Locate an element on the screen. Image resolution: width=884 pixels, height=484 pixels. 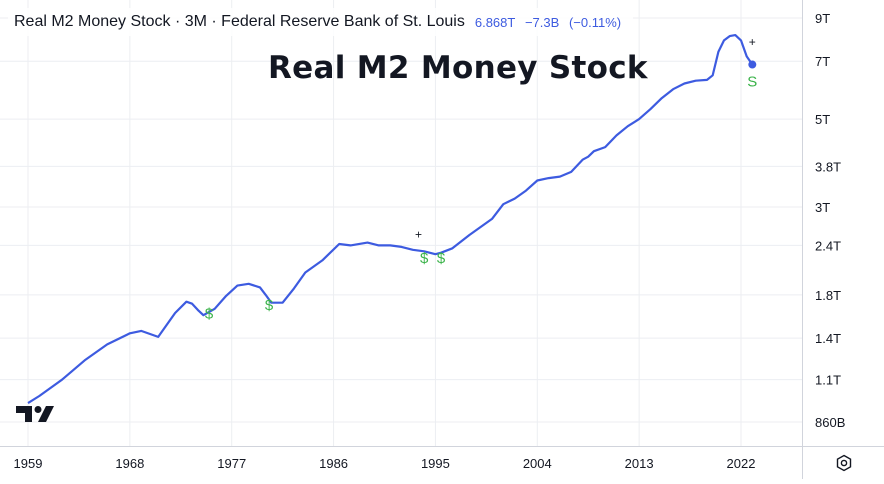
x-tick-label: 2004 is located at coordinates (537, 463).